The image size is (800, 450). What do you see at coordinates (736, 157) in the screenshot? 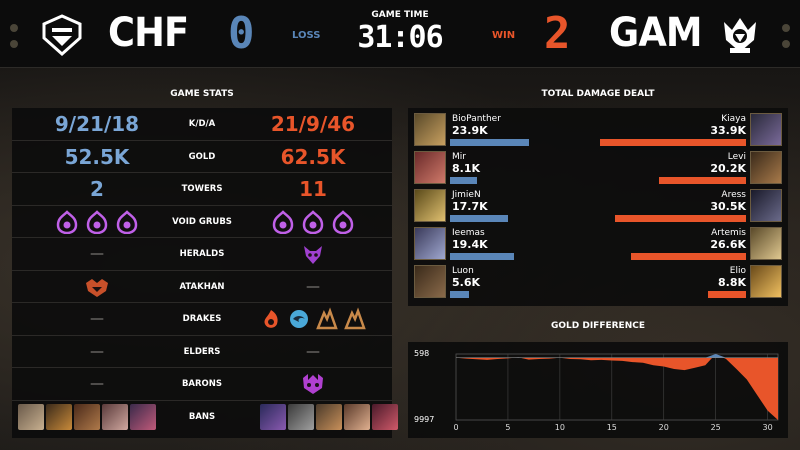
I see `right-player-name: Levi` at bounding box center [736, 157].